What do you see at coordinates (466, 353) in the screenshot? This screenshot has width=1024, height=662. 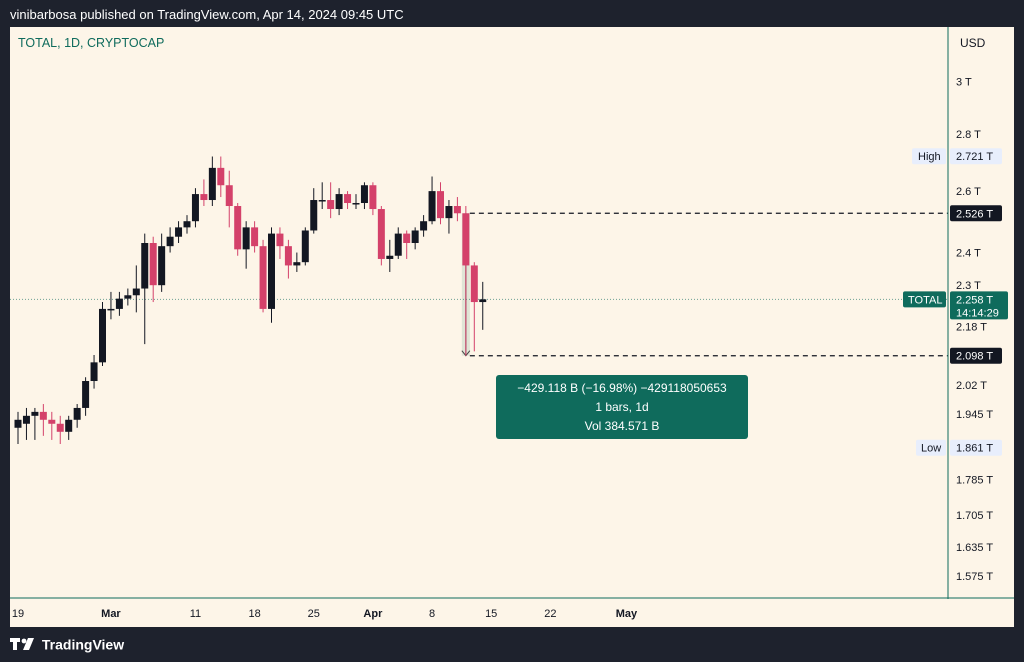 I see `measure-arrow-head-icon` at bounding box center [466, 353].